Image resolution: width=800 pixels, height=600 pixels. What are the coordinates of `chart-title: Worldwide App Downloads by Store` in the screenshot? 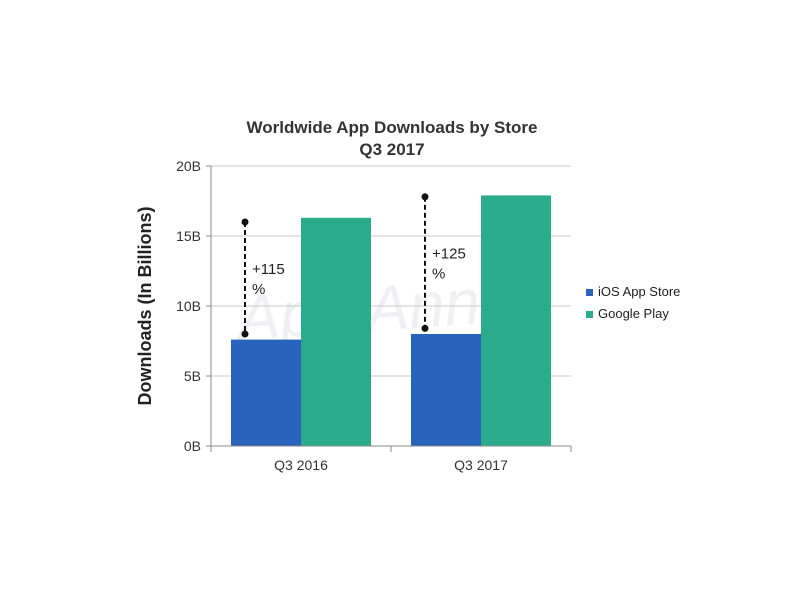 It's located at (392, 127).